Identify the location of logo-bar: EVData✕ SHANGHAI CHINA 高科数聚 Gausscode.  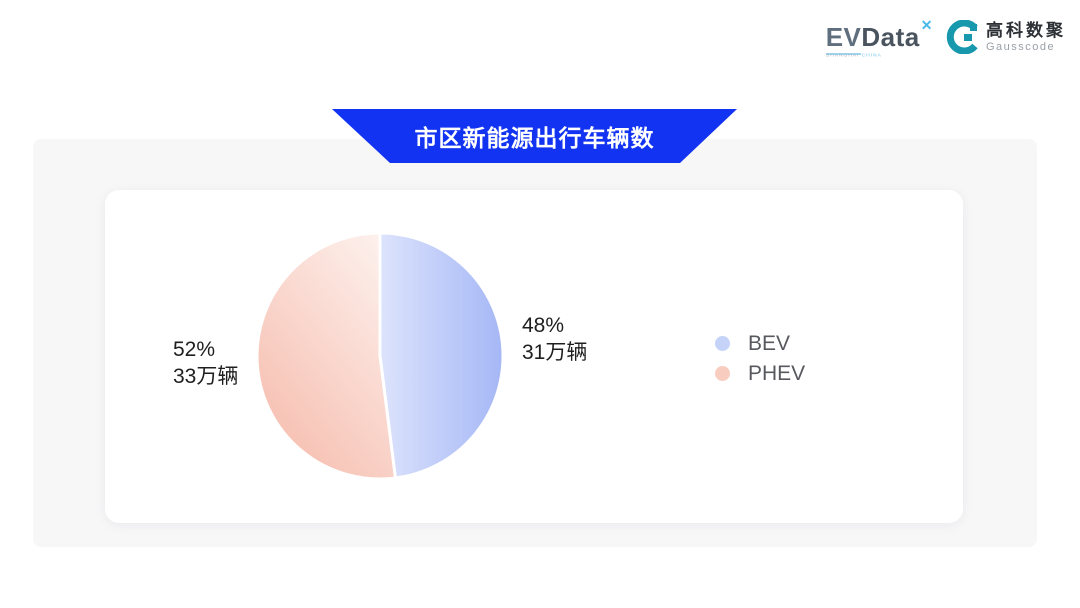
(945, 39).